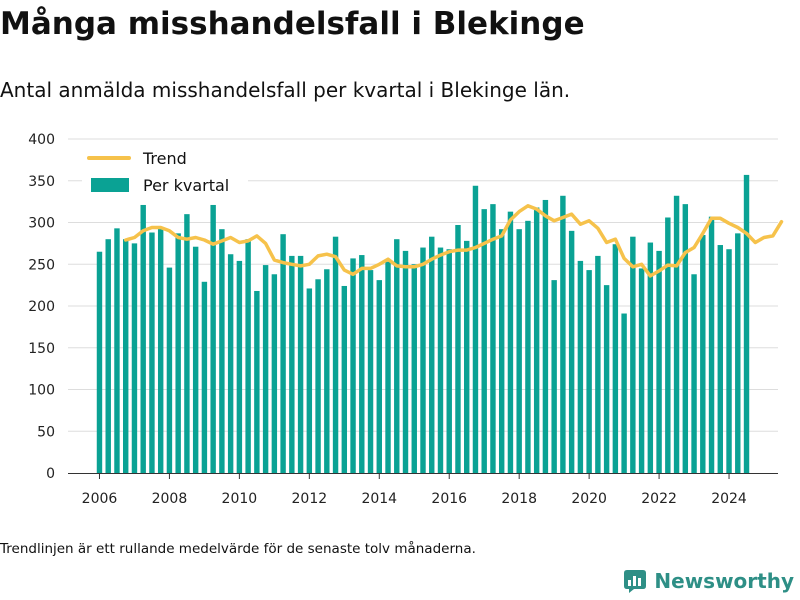  I want to click on x-tick-label: 2018, so click(519, 499).